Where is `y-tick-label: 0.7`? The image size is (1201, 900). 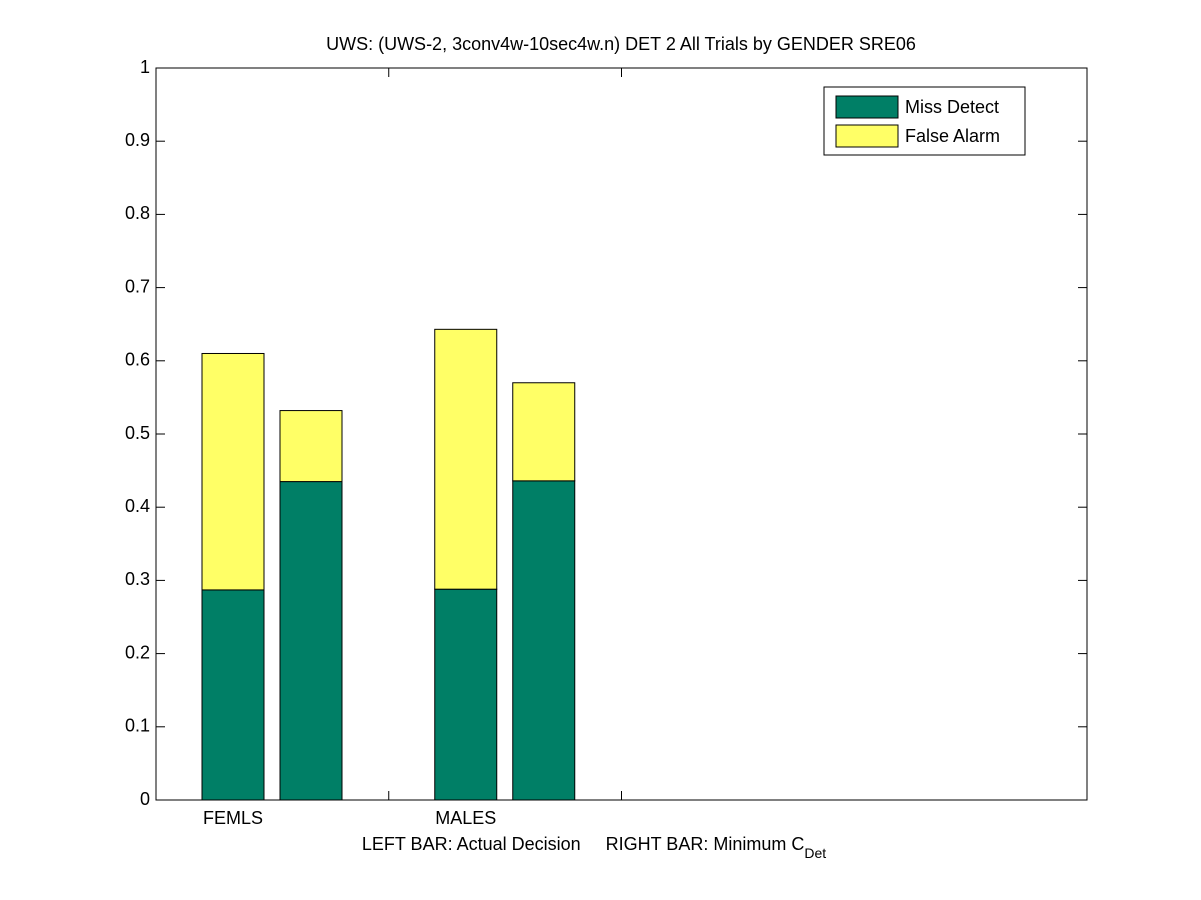
y-tick-label: 0.7 is located at coordinates (137, 286).